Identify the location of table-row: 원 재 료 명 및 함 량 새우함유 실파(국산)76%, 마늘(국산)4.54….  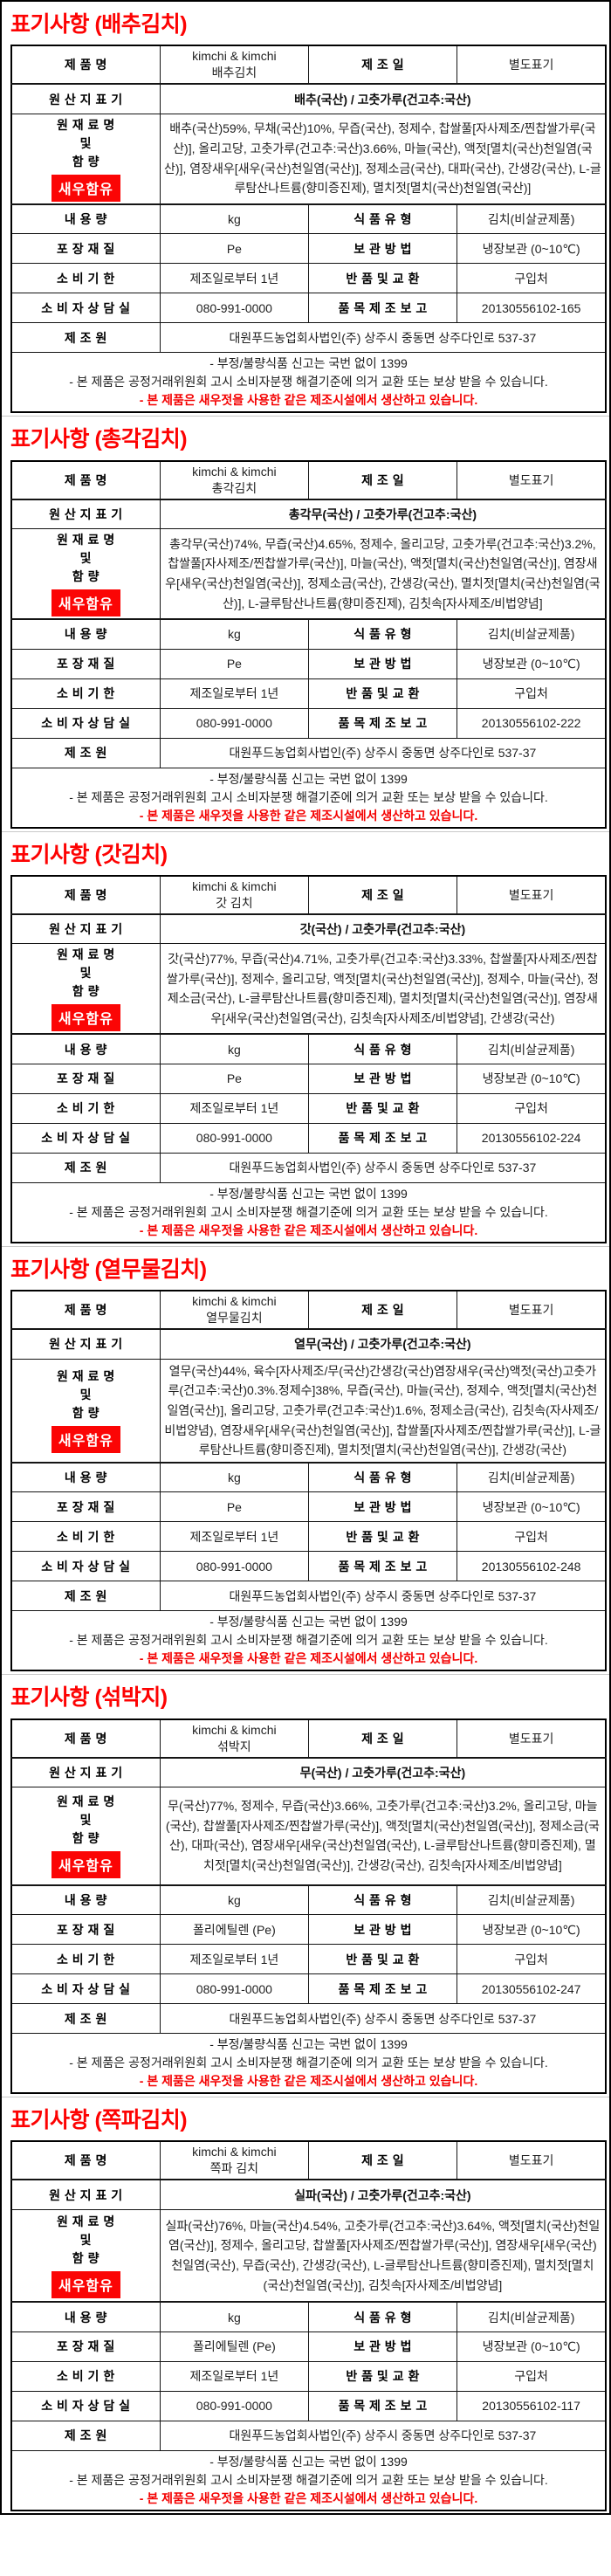
(308, 2256).